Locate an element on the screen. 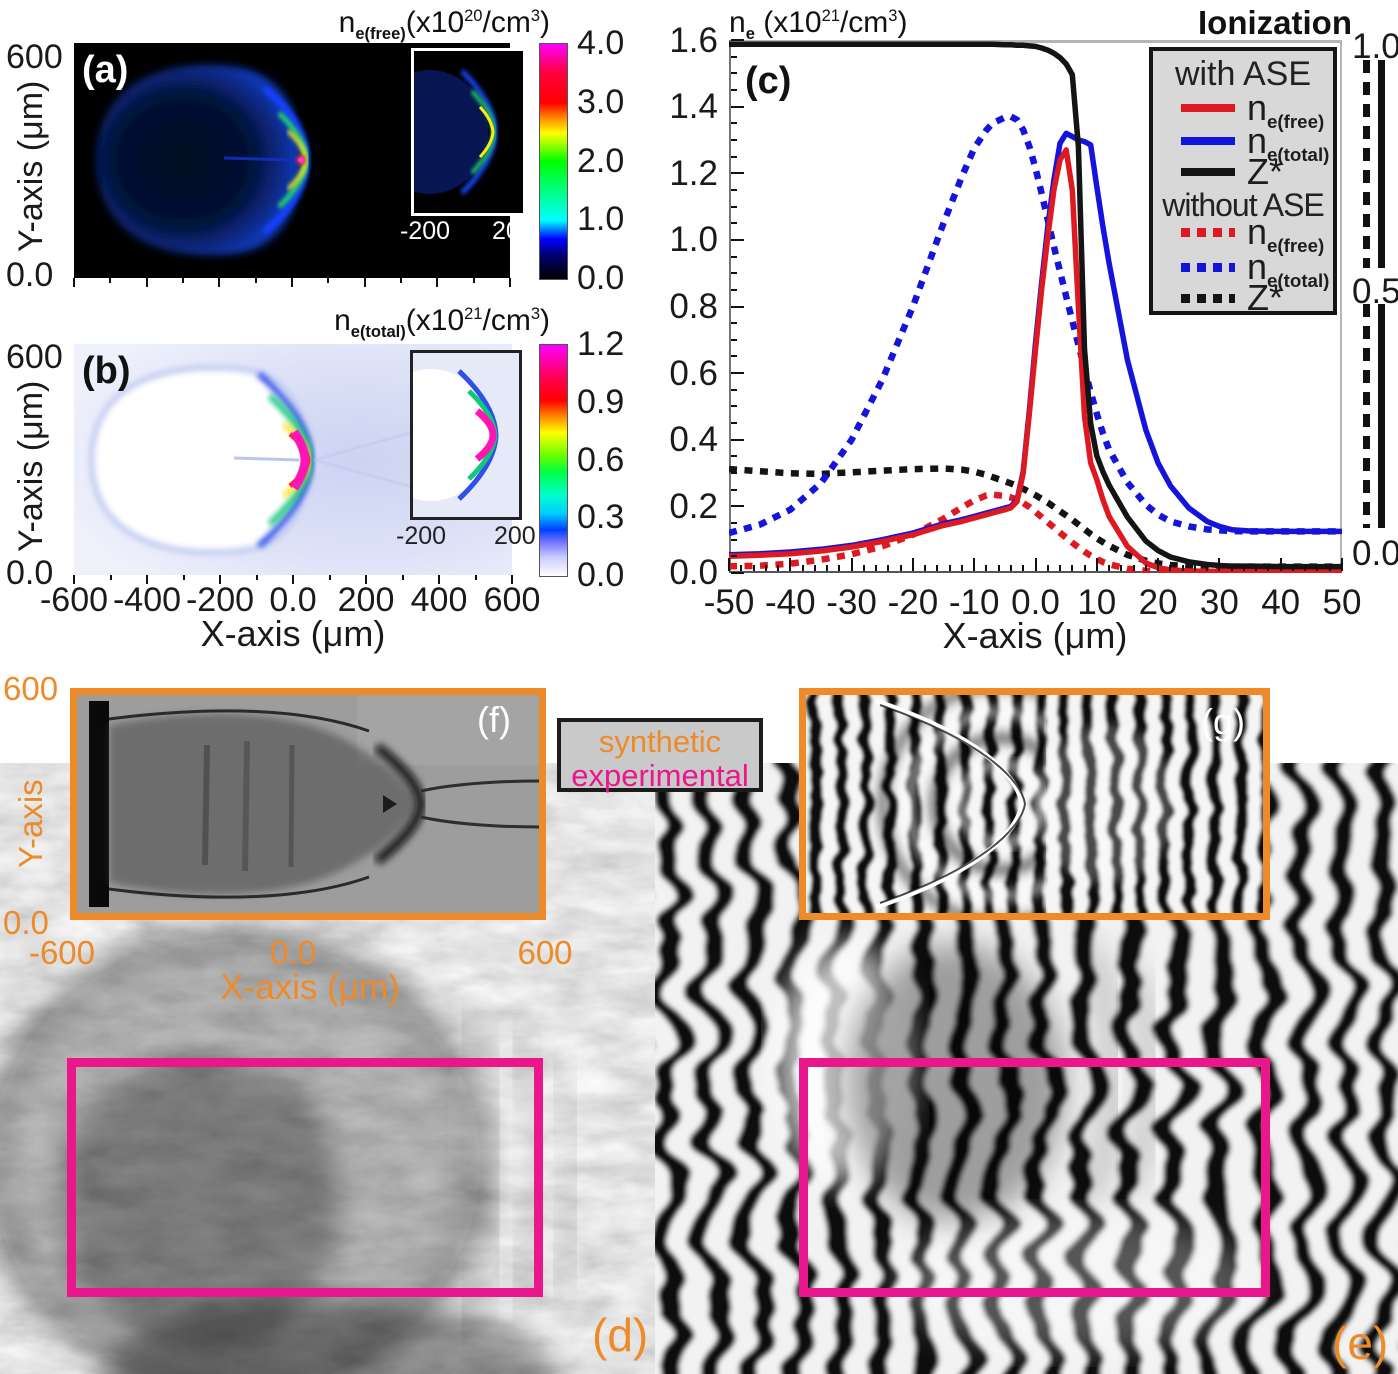 This screenshot has height=1374, width=1398. panel-a-plasma-graphic is located at coordinates (203, 160).